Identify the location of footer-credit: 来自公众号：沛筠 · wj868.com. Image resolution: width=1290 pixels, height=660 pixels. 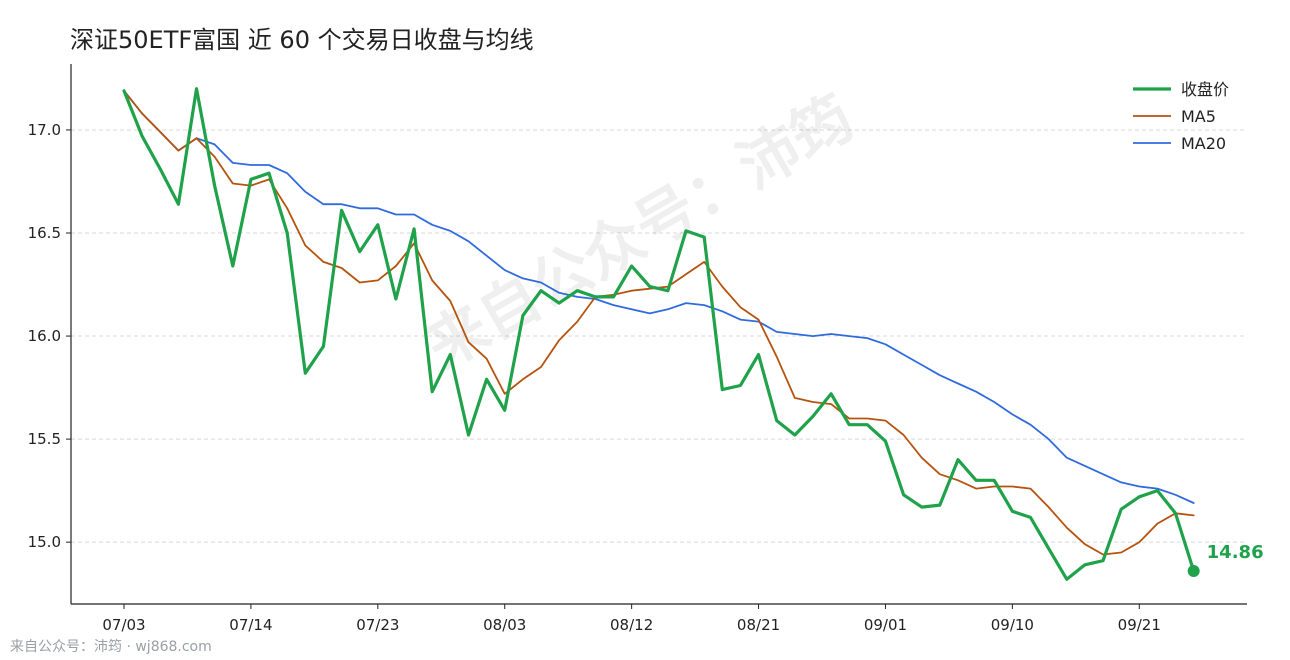
(111, 647).